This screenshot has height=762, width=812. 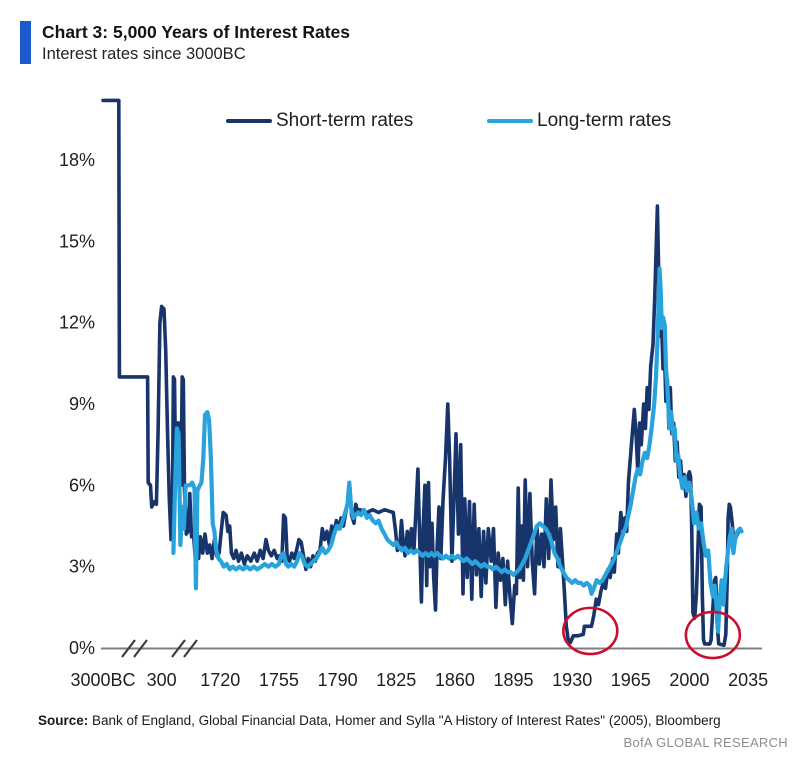 I want to click on legend-label-long-term: Long-term rates, so click(x=604, y=120).